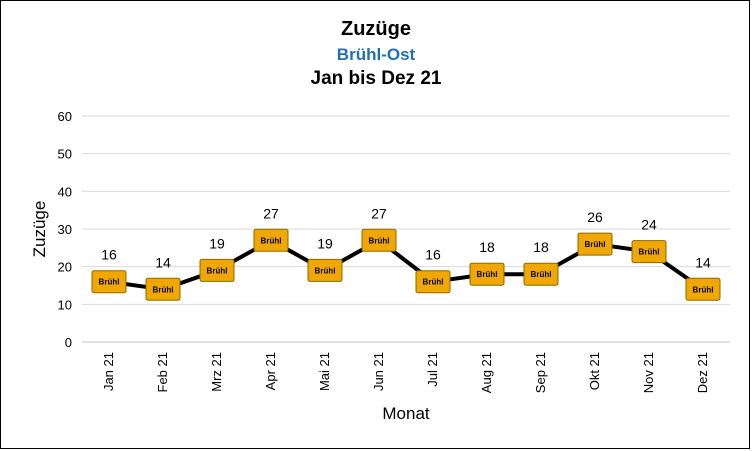 Image resolution: width=752 pixels, height=451 pixels. Describe the element at coordinates (376, 78) in the screenshot. I see `chart-period: Jan bis Dez 21` at that location.